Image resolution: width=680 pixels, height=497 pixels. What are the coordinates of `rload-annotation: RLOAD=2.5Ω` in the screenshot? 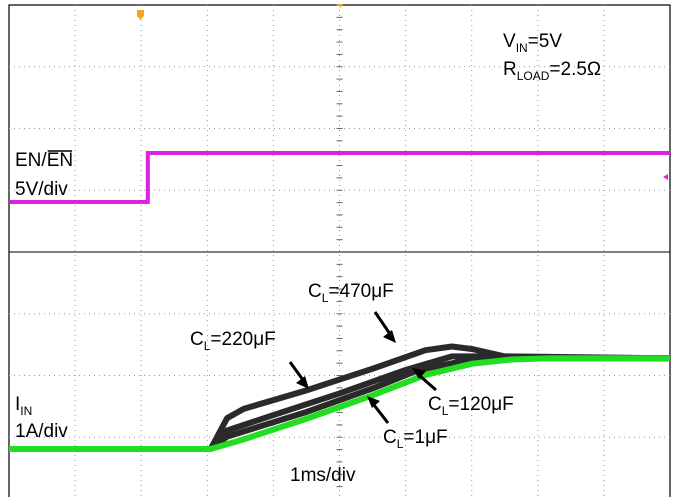 It's located at (552, 71).